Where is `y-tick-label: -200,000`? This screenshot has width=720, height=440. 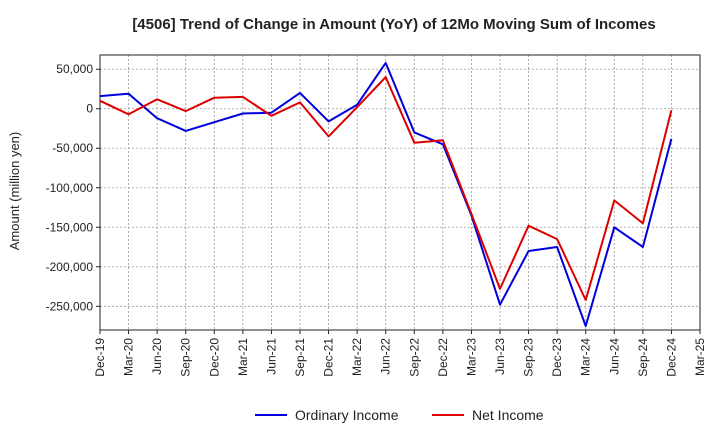
y-tick-label: -200,000 is located at coordinates (70, 267).